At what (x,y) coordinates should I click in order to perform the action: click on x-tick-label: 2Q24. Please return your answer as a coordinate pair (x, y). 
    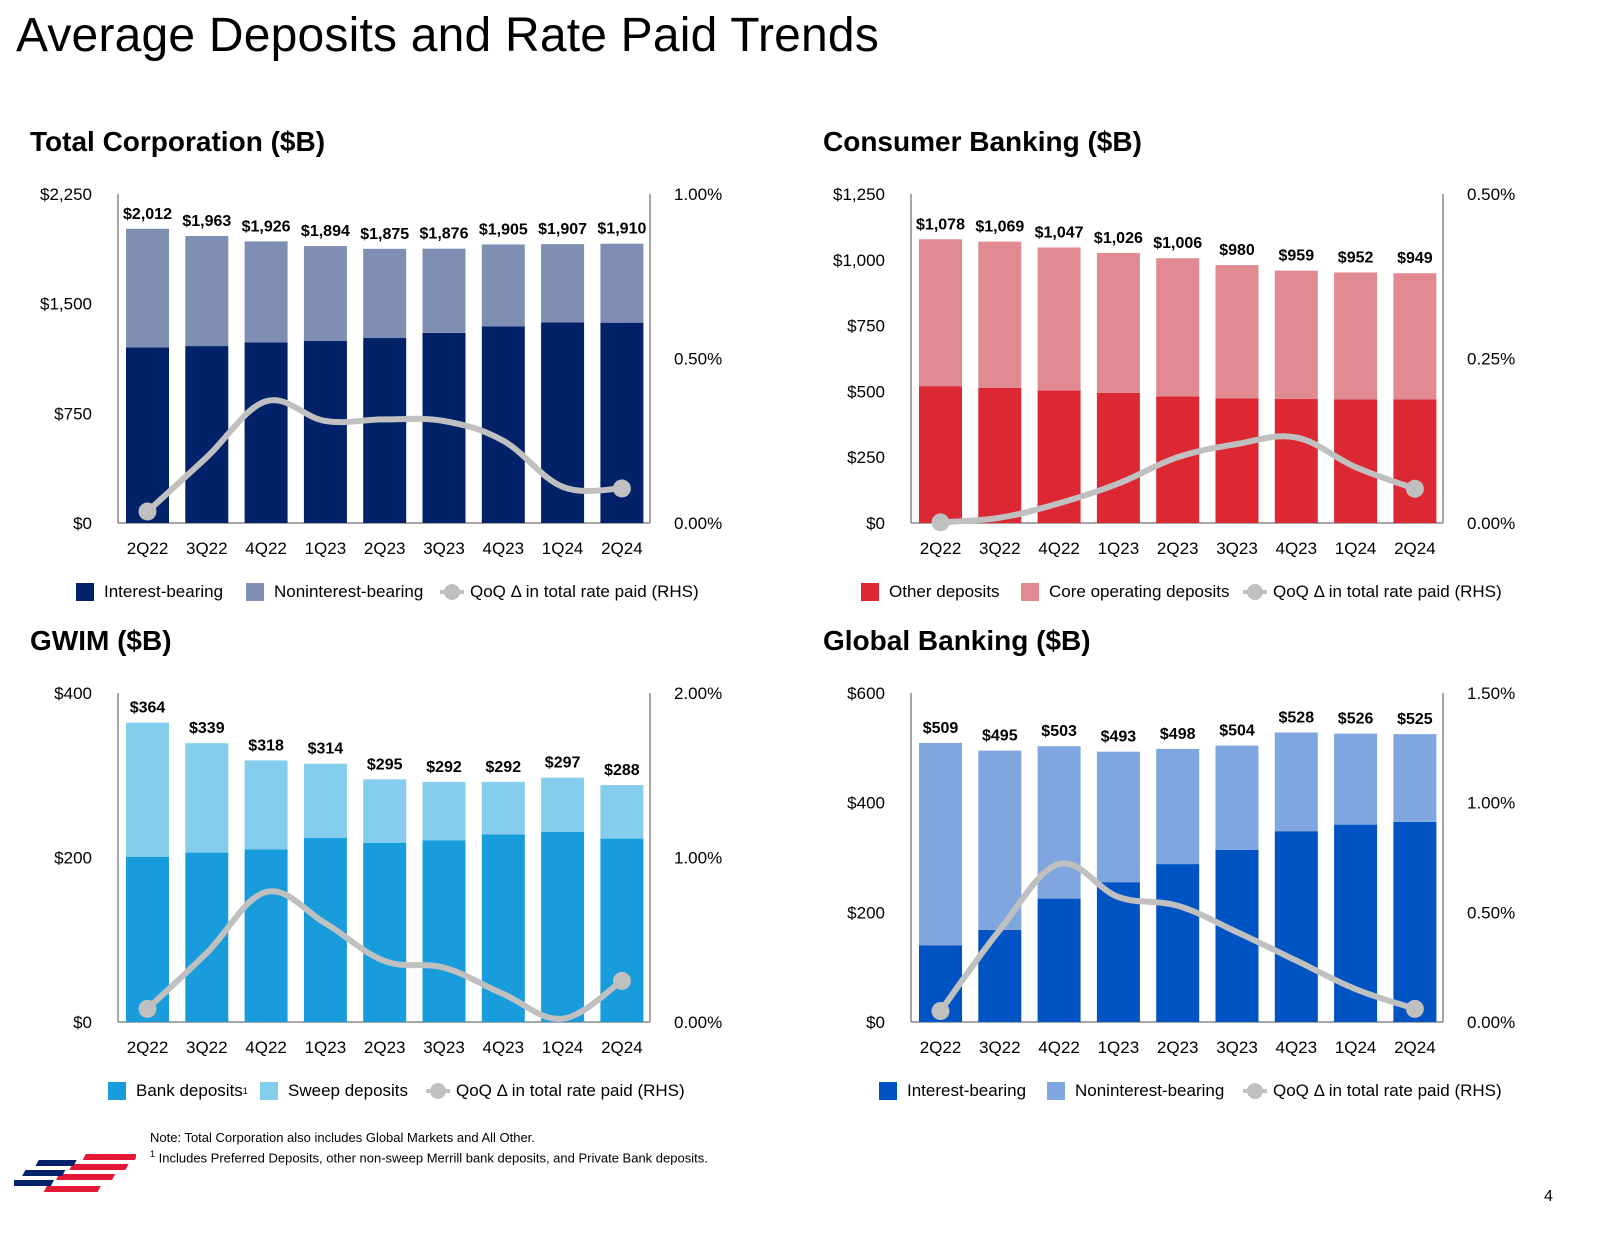
    Looking at the image, I should click on (1415, 548).